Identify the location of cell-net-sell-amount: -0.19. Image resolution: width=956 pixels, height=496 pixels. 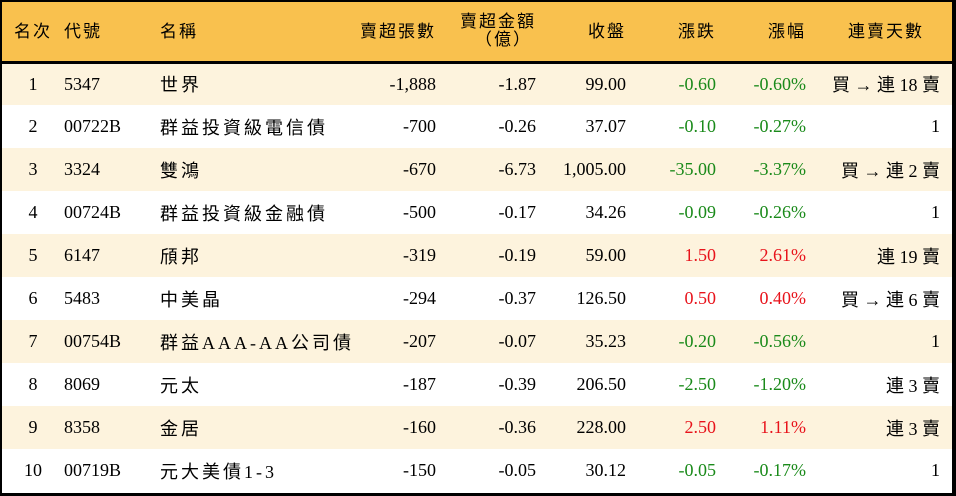
(517, 255).